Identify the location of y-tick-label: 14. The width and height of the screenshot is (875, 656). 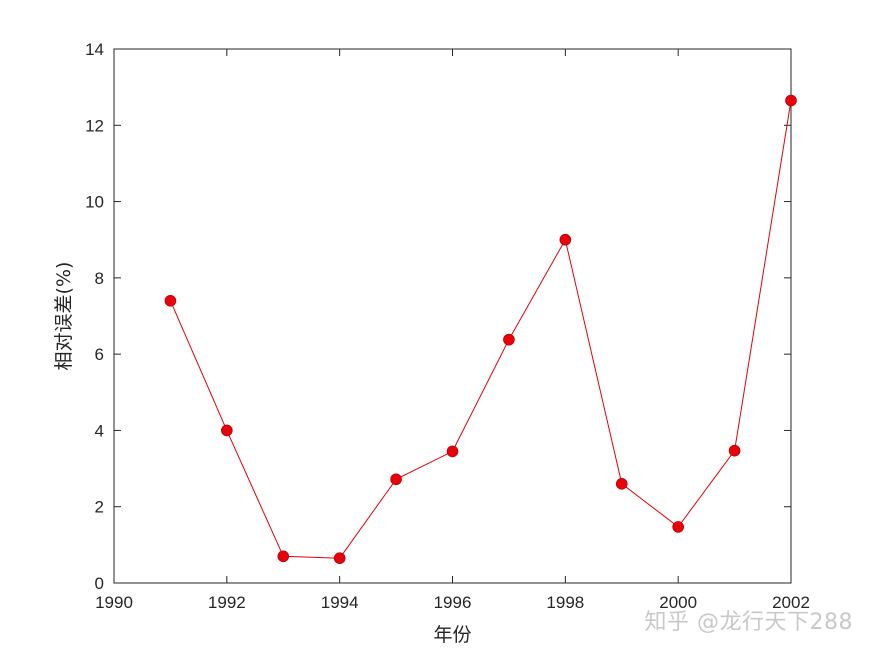
(94, 49).